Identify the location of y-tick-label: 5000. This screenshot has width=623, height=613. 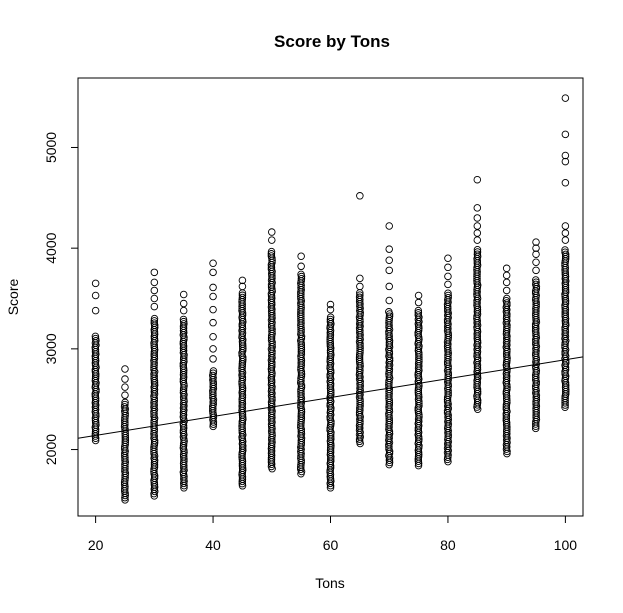
(51, 147).